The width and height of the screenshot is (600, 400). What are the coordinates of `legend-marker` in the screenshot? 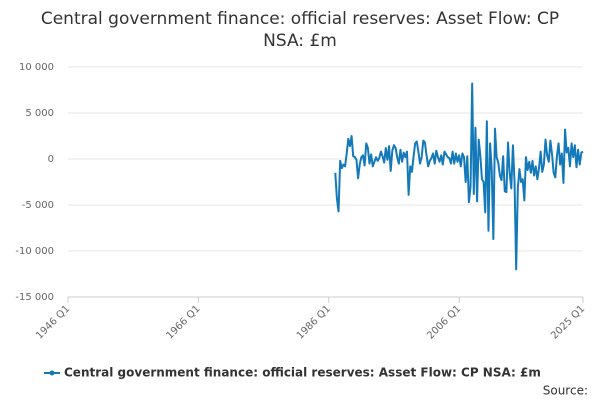 It's located at (52, 373).